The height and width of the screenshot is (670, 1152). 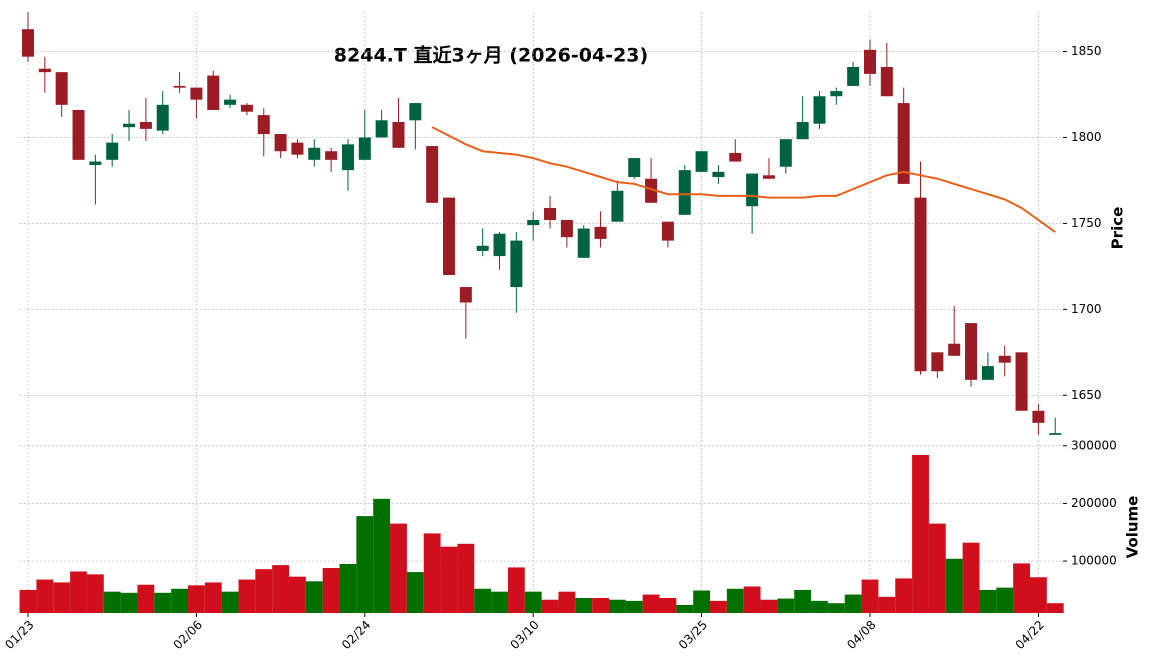 What do you see at coordinates (1086, 223) in the screenshot?
I see `y-tick-label: 1750` at bounding box center [1086, 223].